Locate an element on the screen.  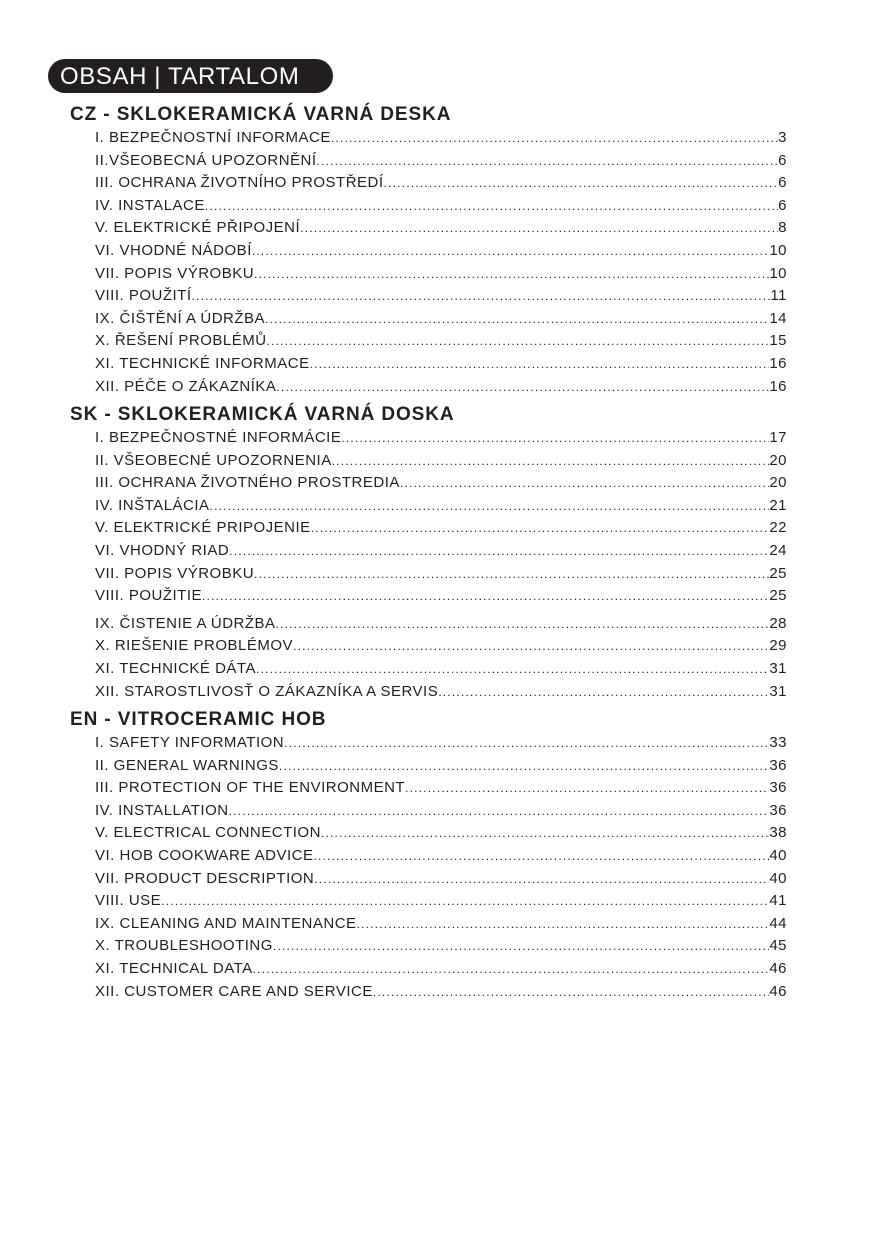
toc-entry: X. ŘEŠENÍ PROBLÉMŮ 15 is located at coordinates (441, 341).